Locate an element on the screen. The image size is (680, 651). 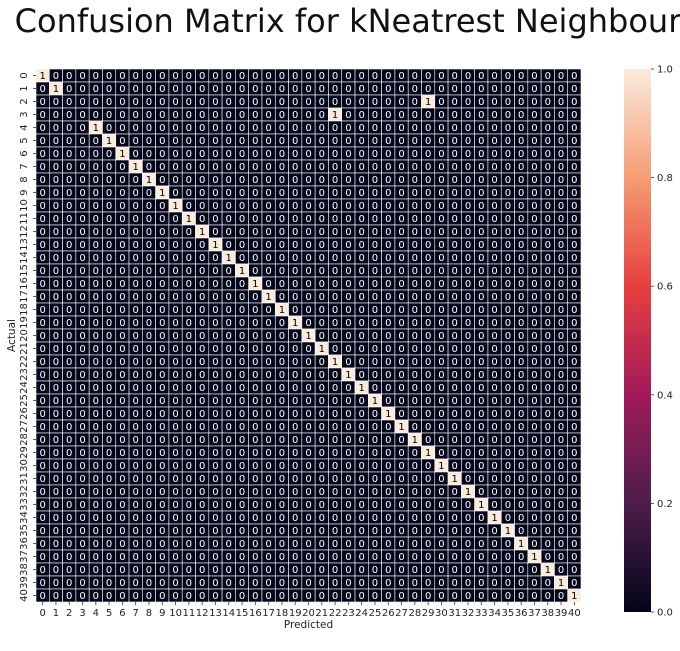
y-tick-label: 20 is located at coordinates (24, 335).